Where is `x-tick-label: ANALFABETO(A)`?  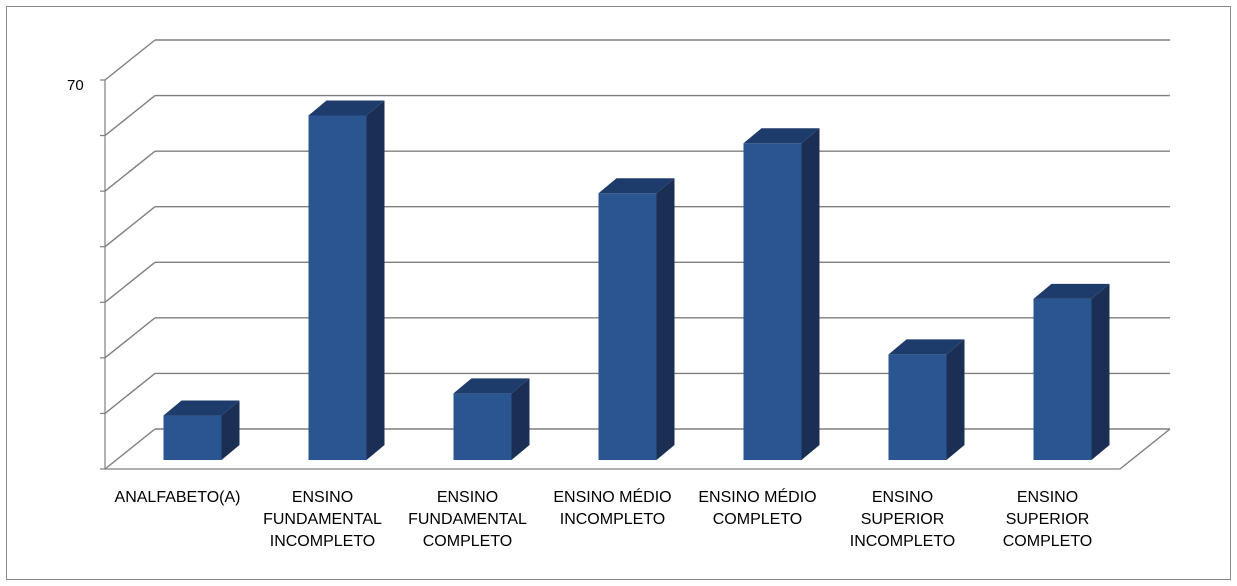
x-tick-label: ANALFABETO(A) is located at coordinates (178, 497).